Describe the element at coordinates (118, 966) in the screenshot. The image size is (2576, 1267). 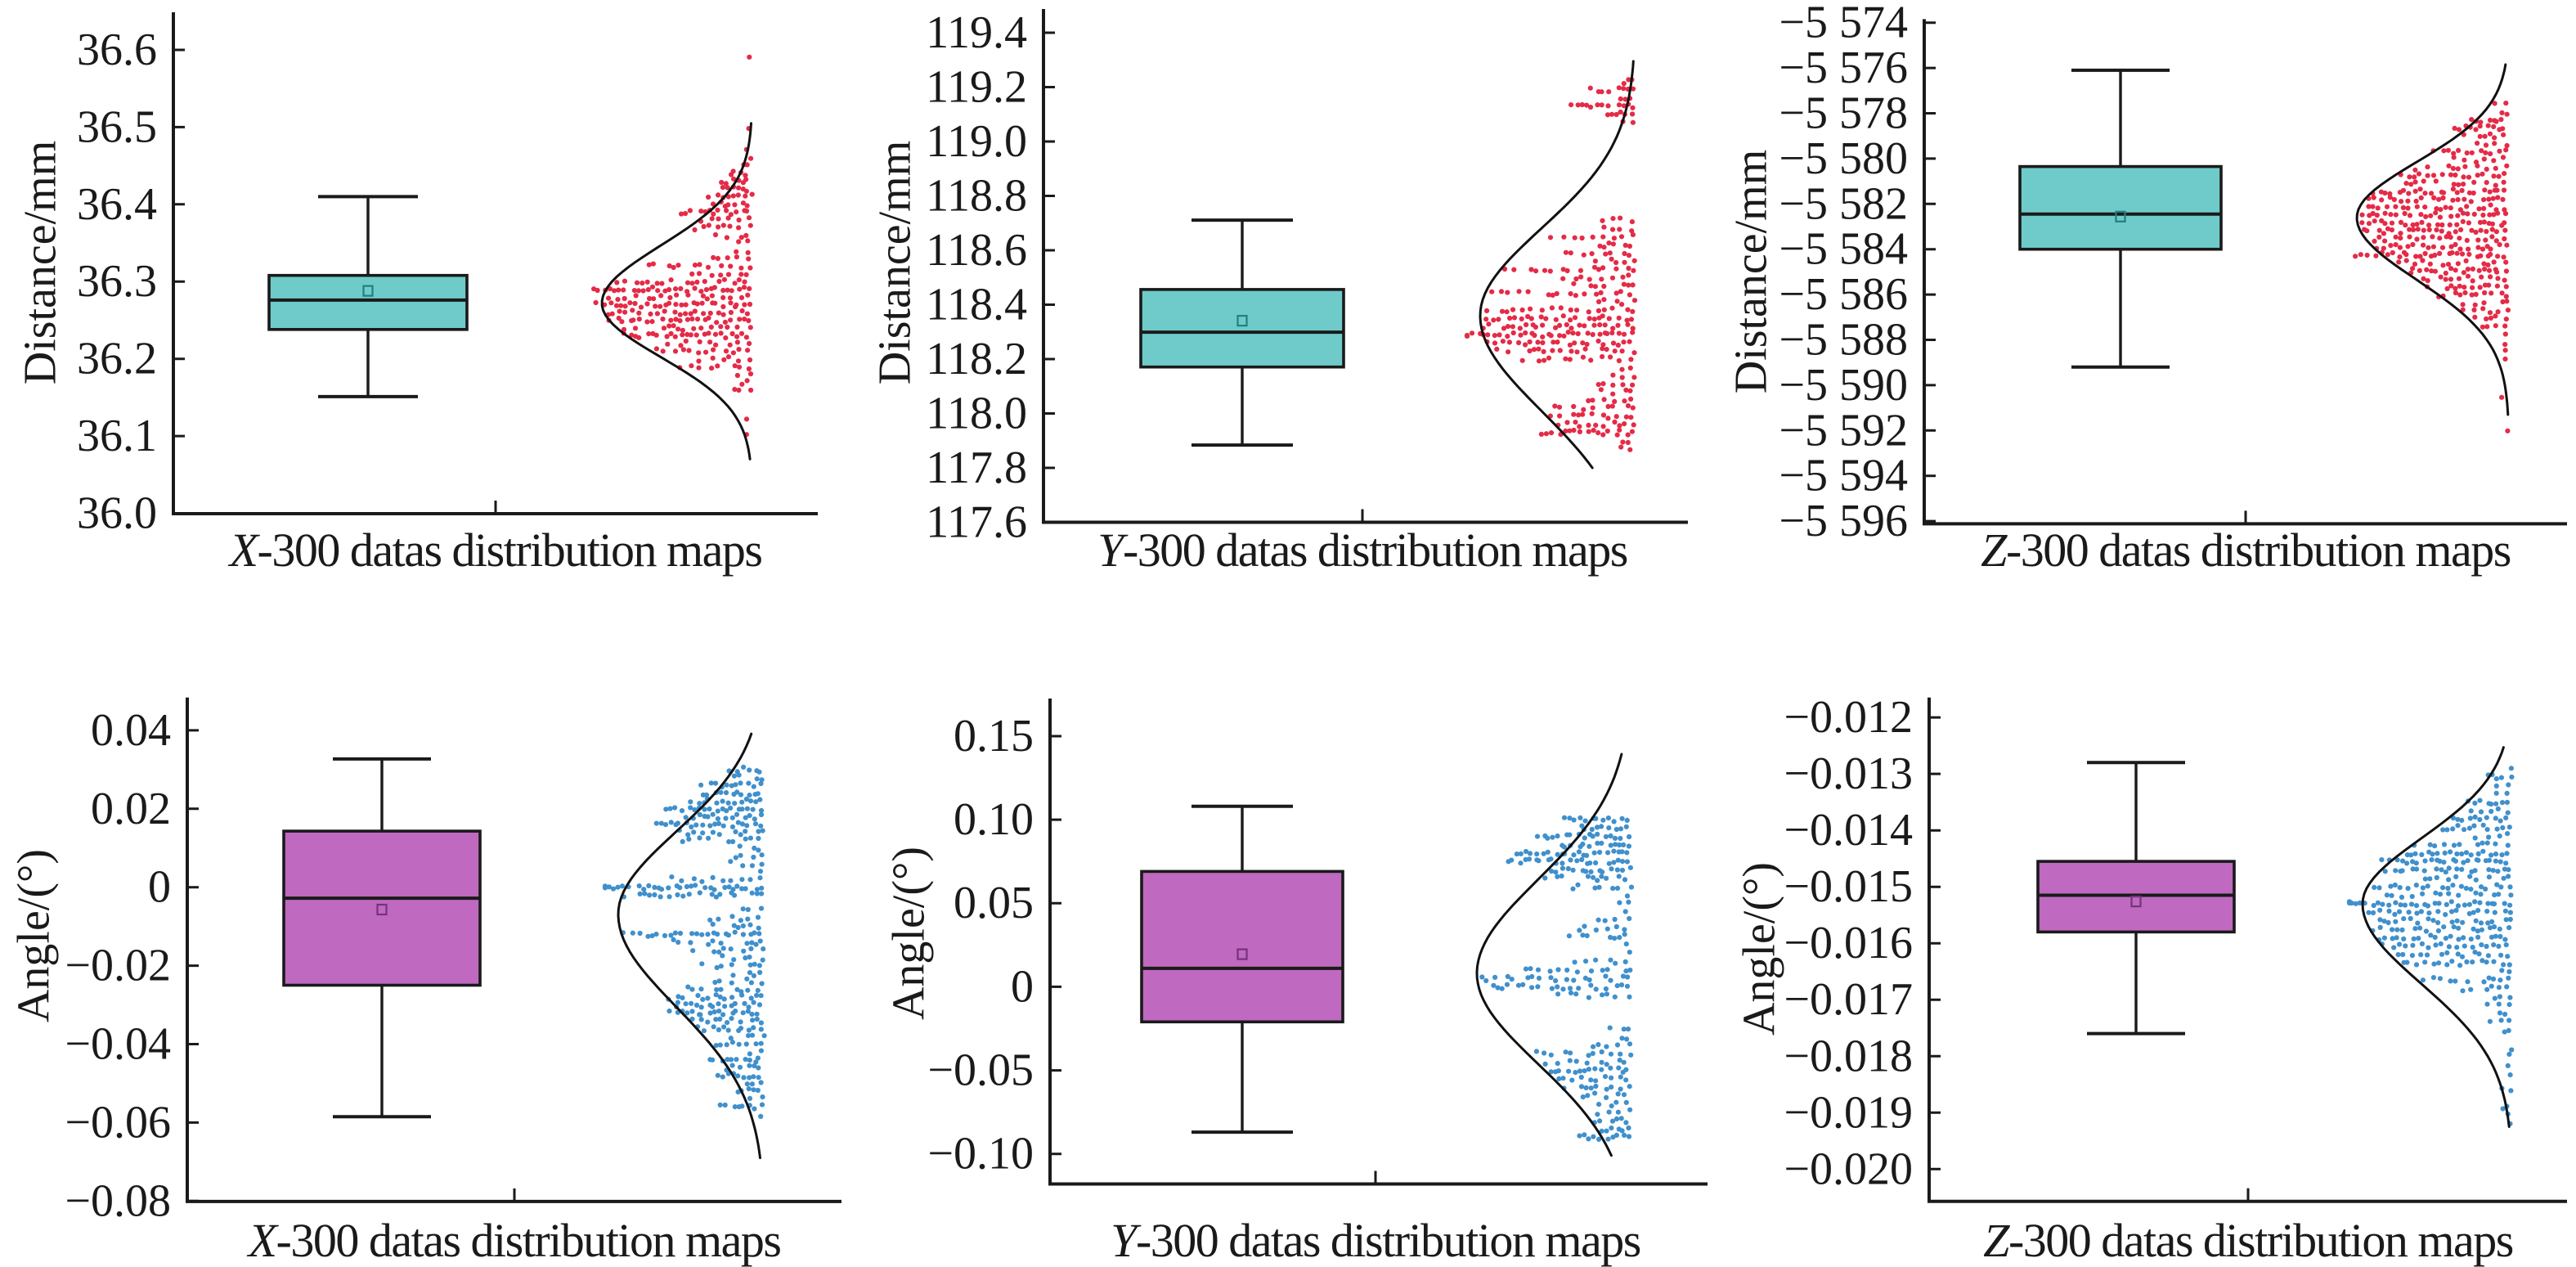
I see `svg-text: −0.02` at that location.